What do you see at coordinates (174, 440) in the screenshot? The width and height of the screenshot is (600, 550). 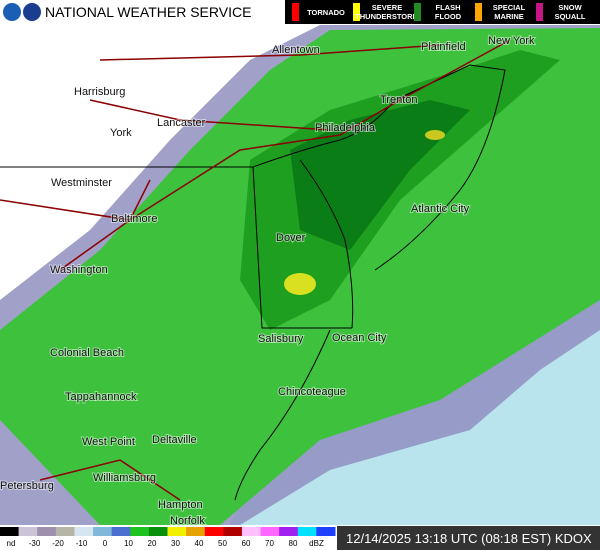 I see `city-label: Deltaville` at bounding box center [174, 440].